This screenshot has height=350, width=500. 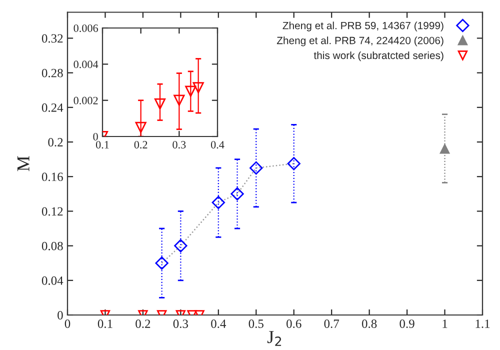 What do you see at coordinates (407, 324) in the screenshot?
I see `x-tick-label: 0.9` at bounding box center [407, 324].